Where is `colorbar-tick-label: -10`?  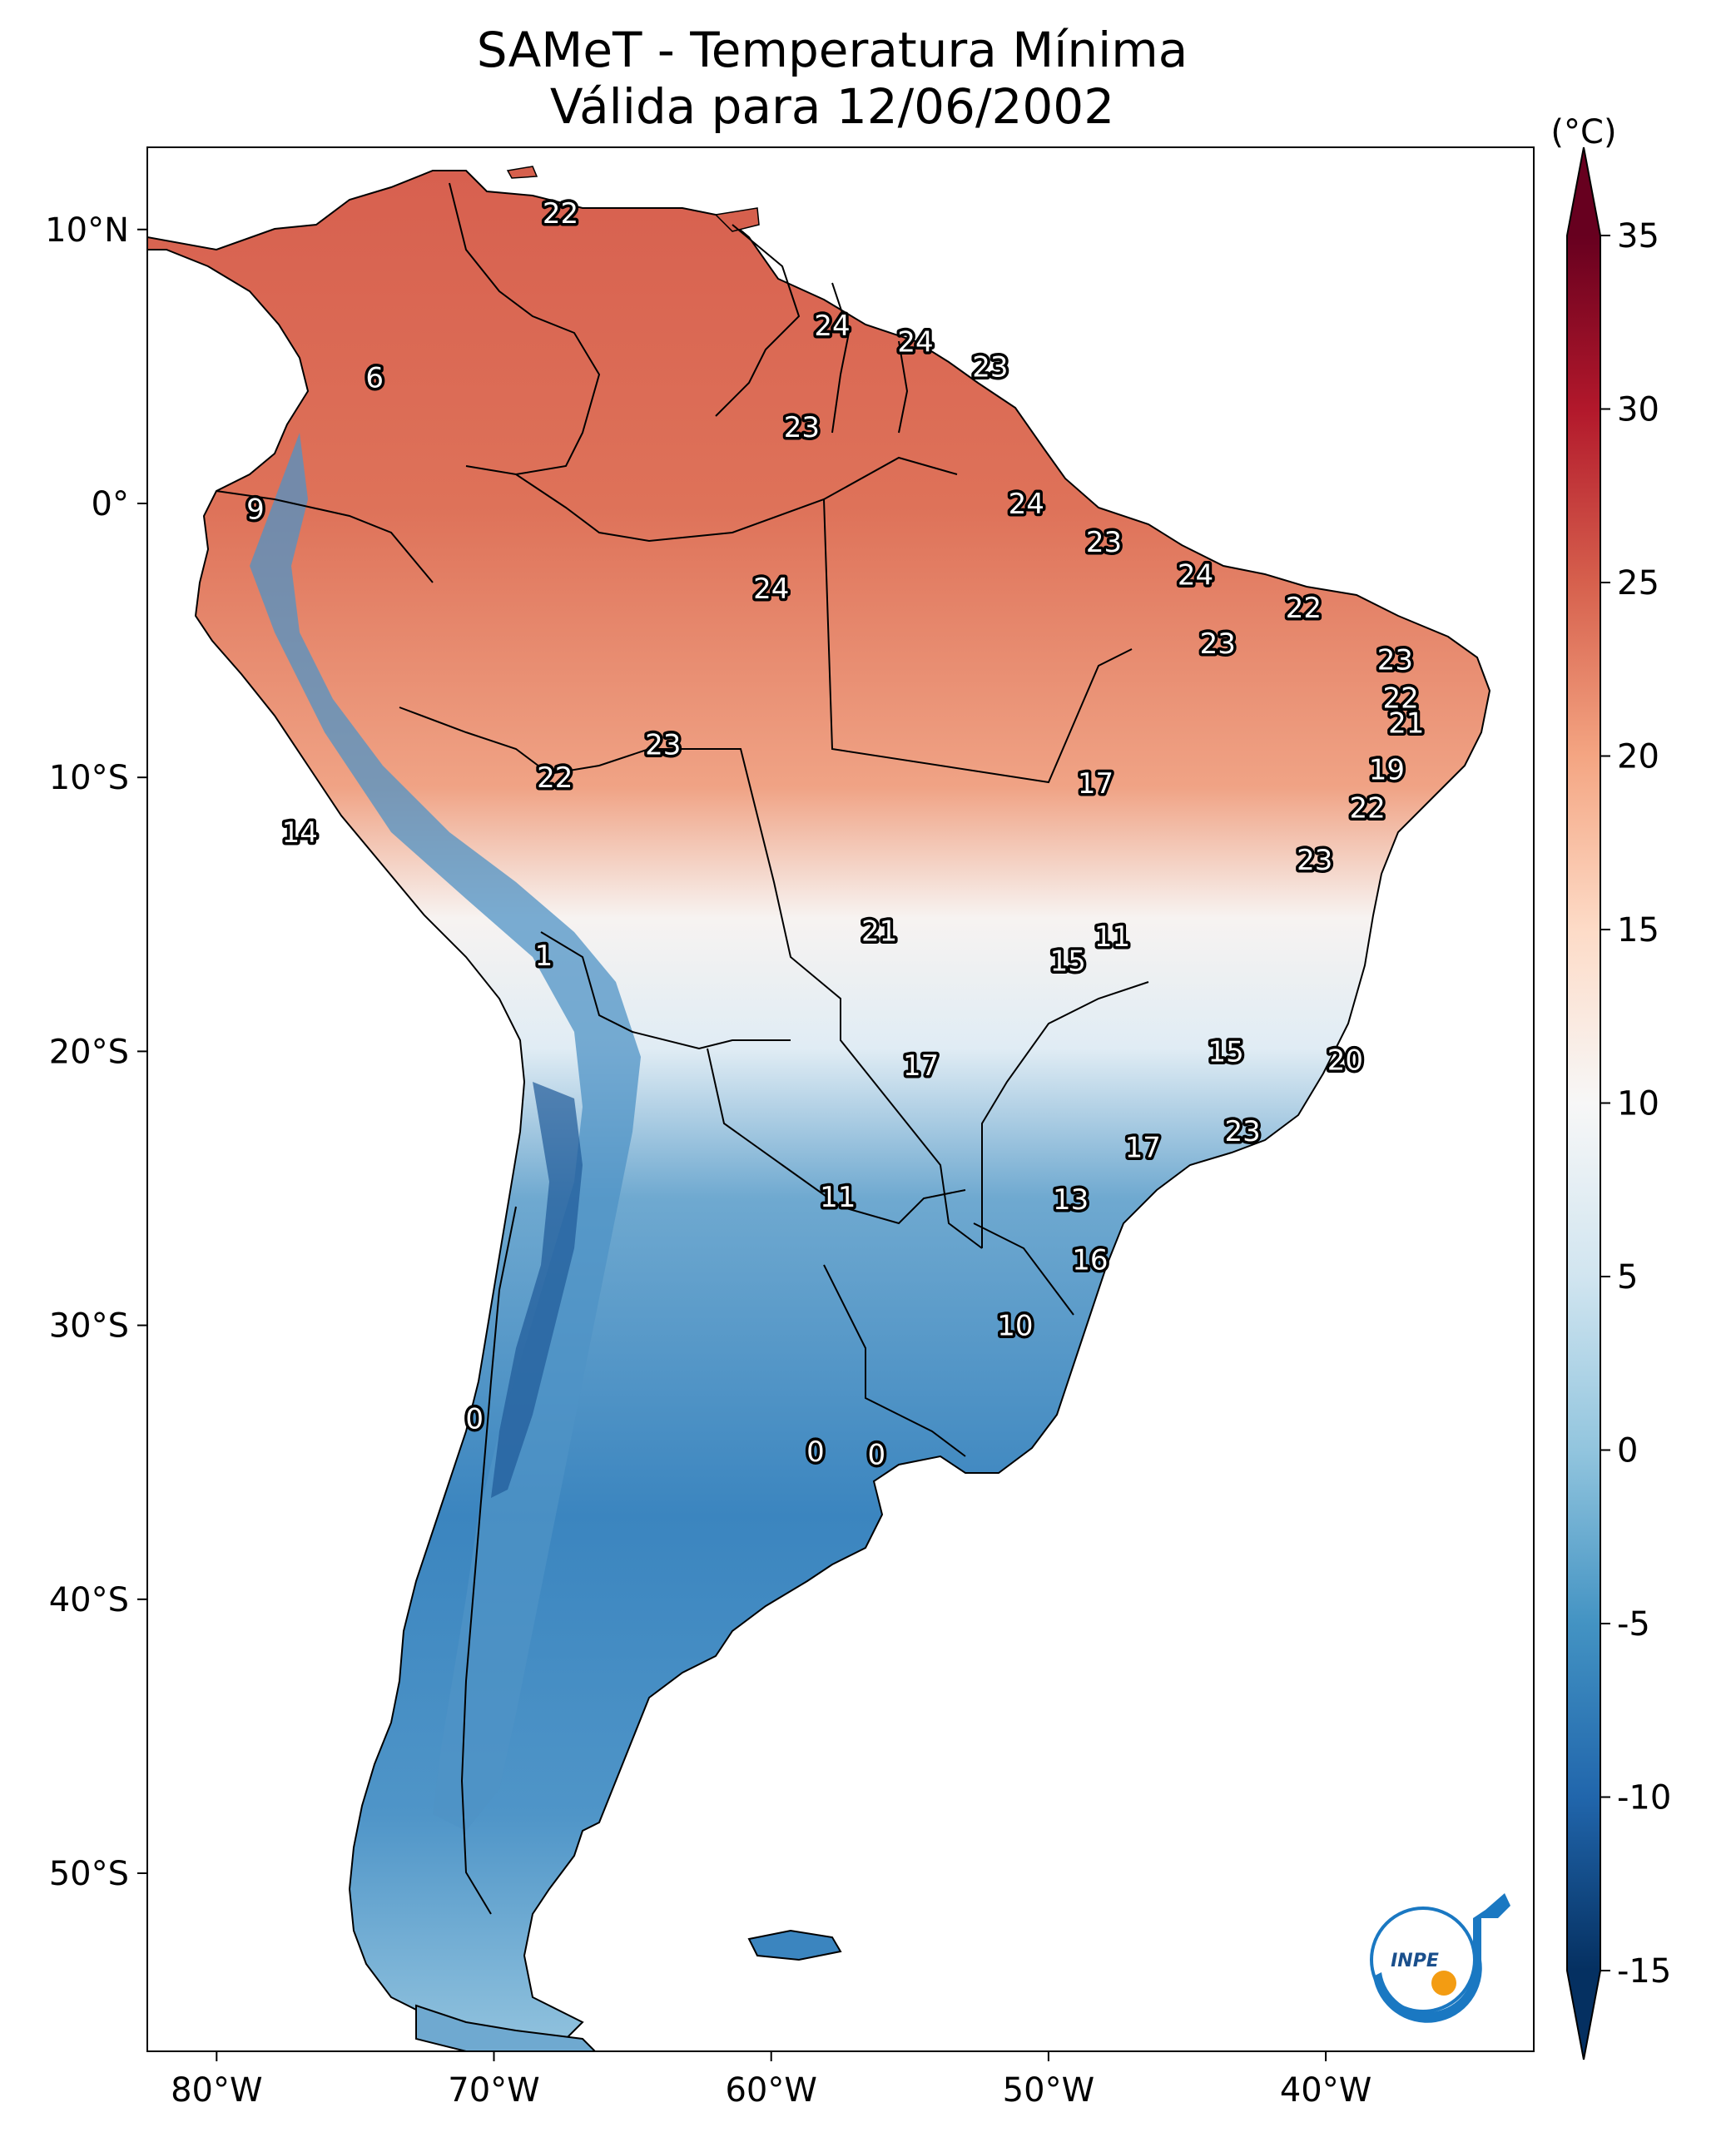 colorbar-tick-label: -10 is located at coordinates (1644, 1798).